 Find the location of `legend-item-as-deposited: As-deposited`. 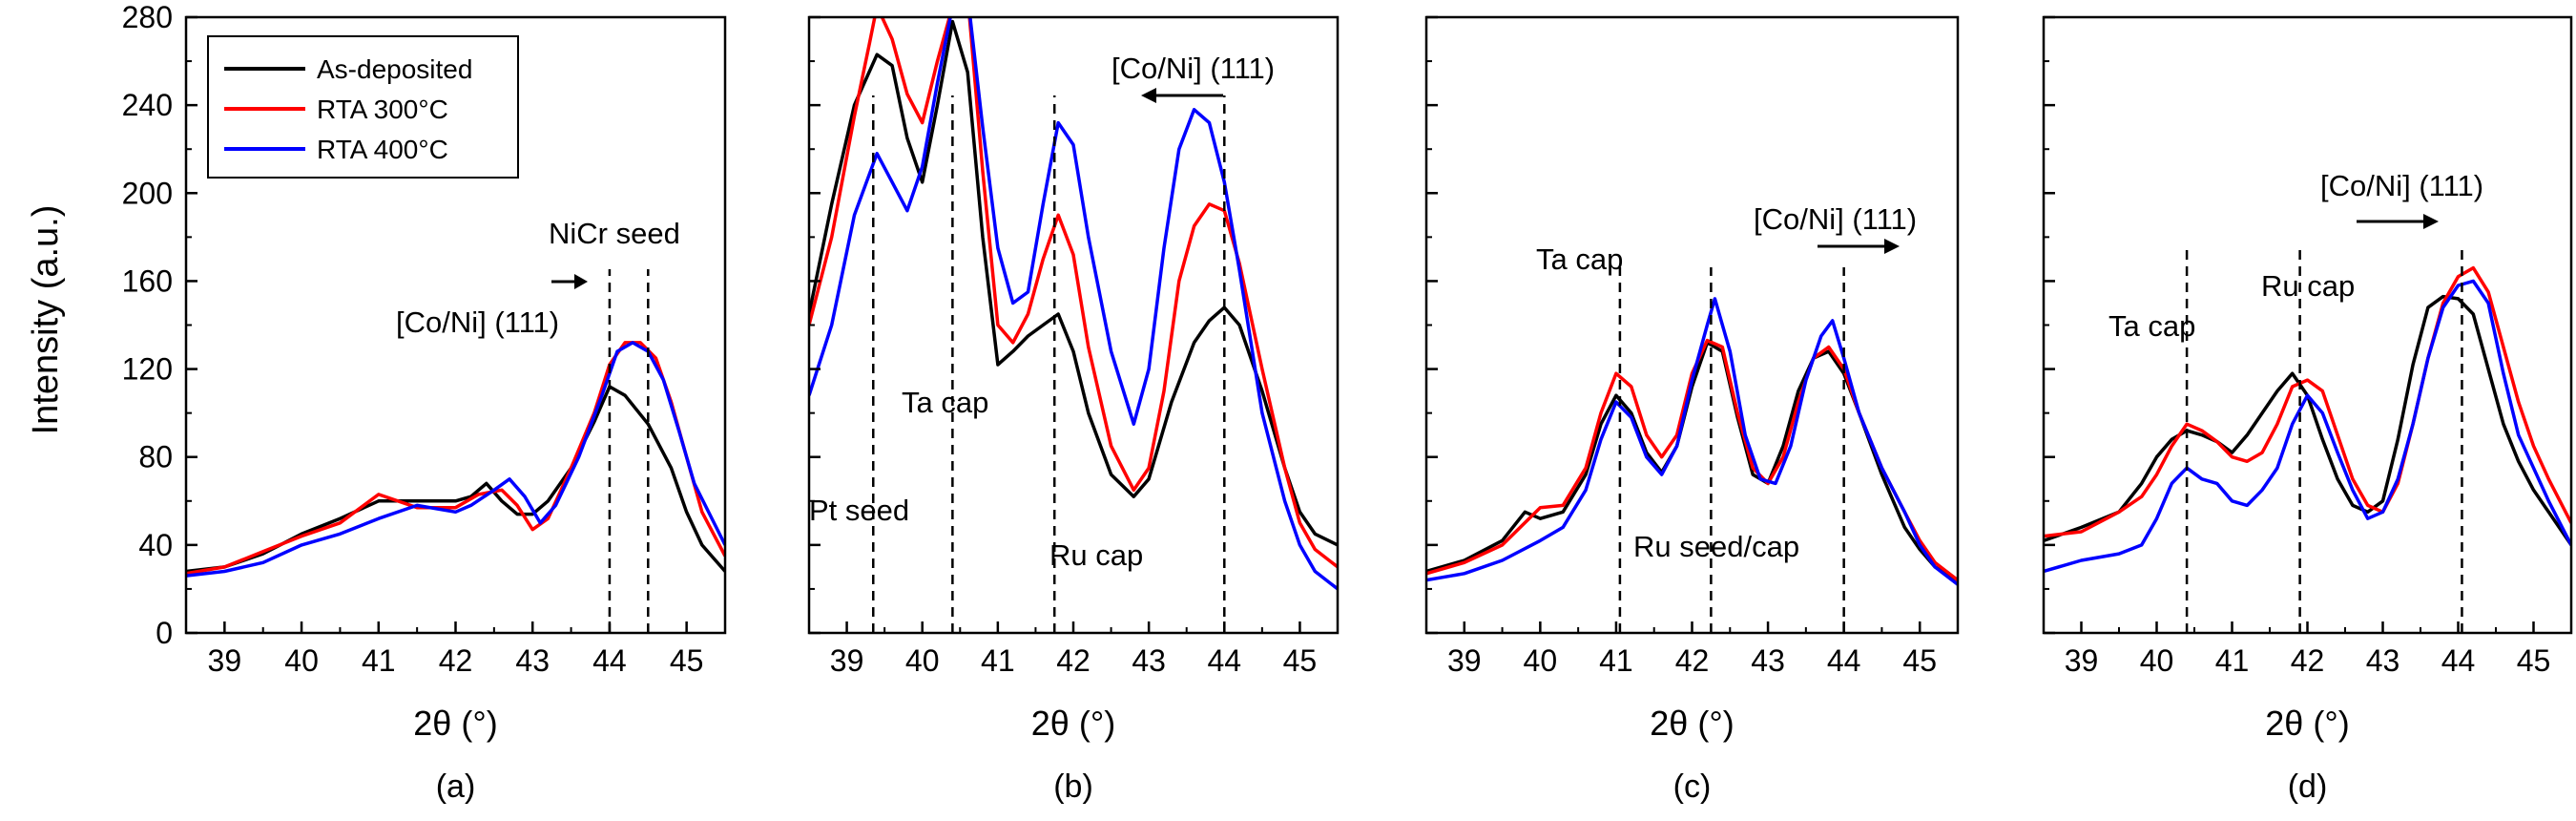

legend-item-as-deposited: As-deposited is located at coordinates (348, 69).